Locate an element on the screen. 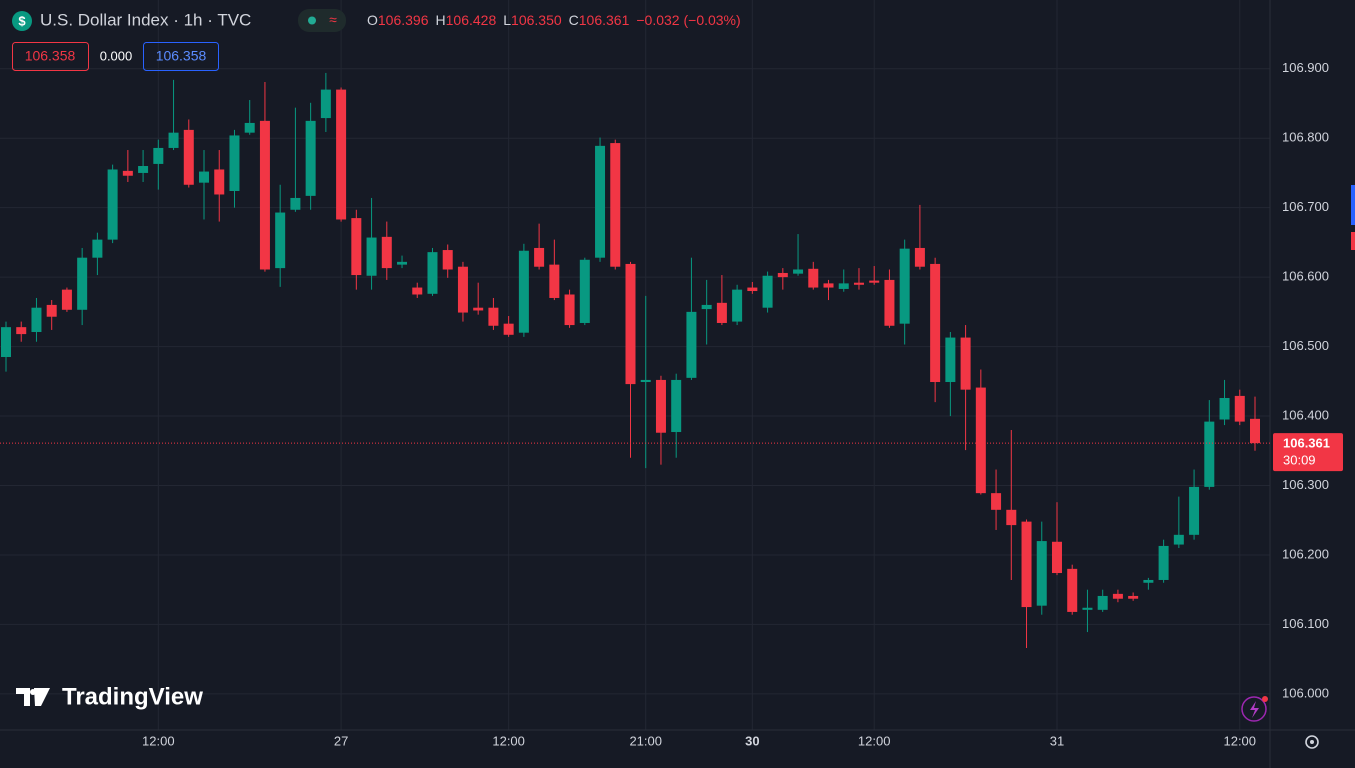 This screenshot has width=1355, height=768. watermark-logo is located at coordinates (33, 692).